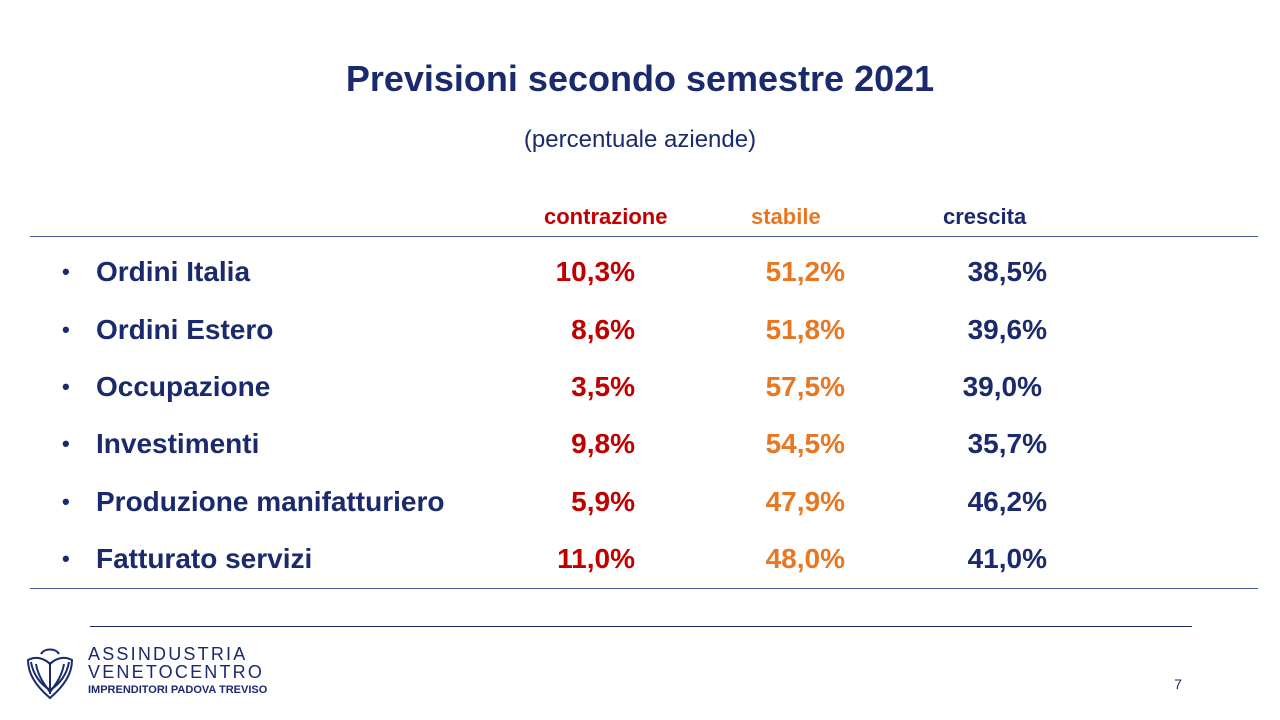 This screenshot has width=1280, height=720. I want to click on row-label: Ordini Italia, so click(173, 271).